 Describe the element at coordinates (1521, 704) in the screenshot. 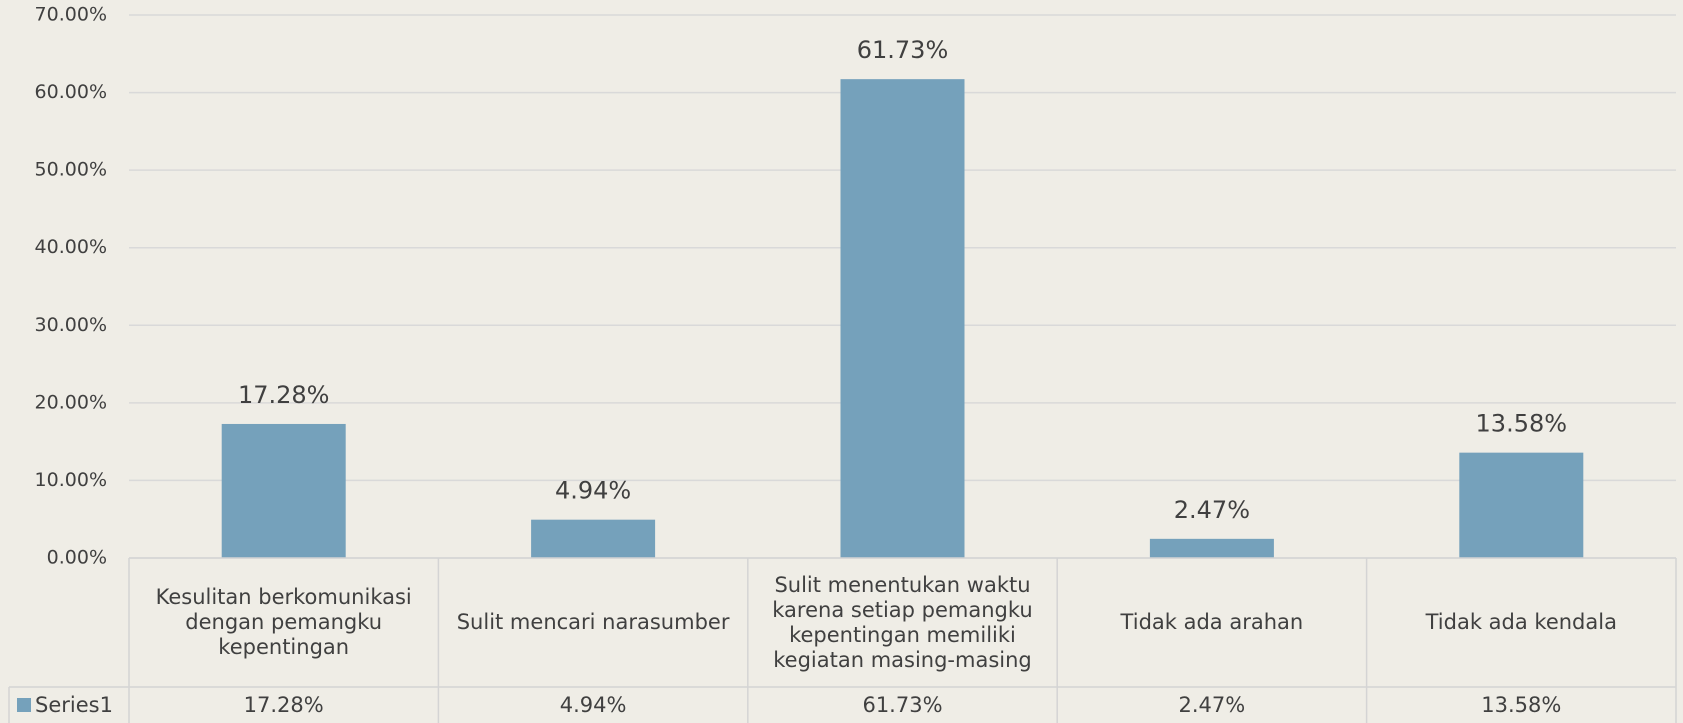

I see `table-value: 13.58%` at that location.